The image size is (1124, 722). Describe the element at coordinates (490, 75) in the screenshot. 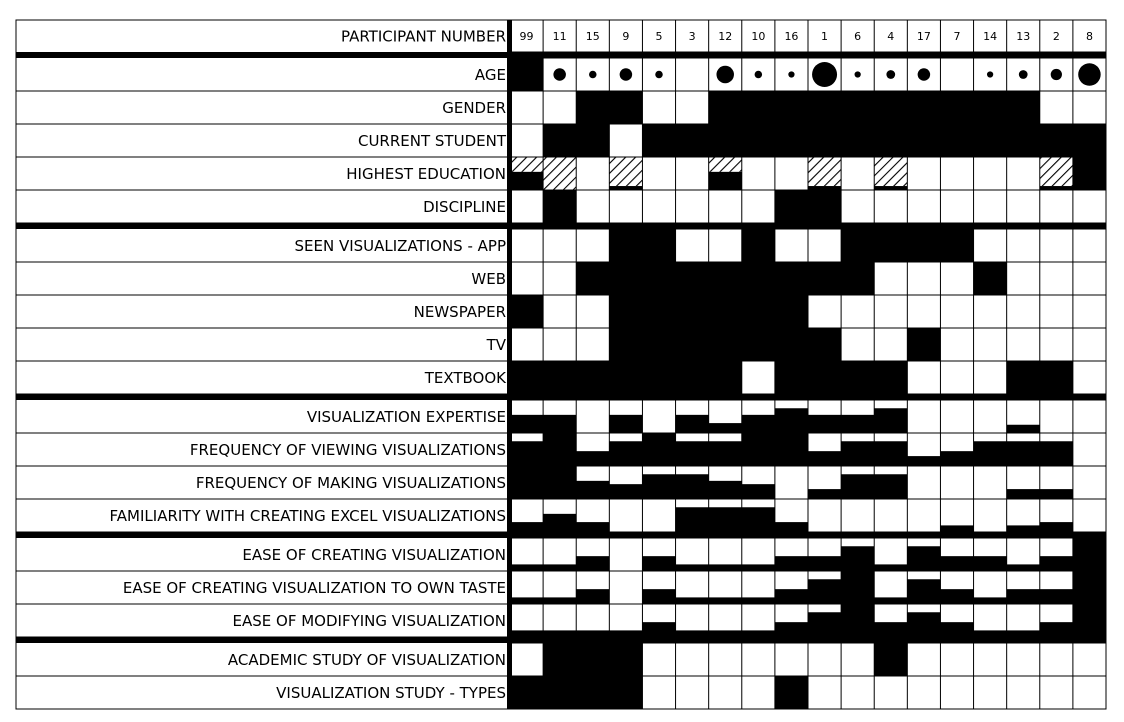

I see `row-label: AGE` at that location.